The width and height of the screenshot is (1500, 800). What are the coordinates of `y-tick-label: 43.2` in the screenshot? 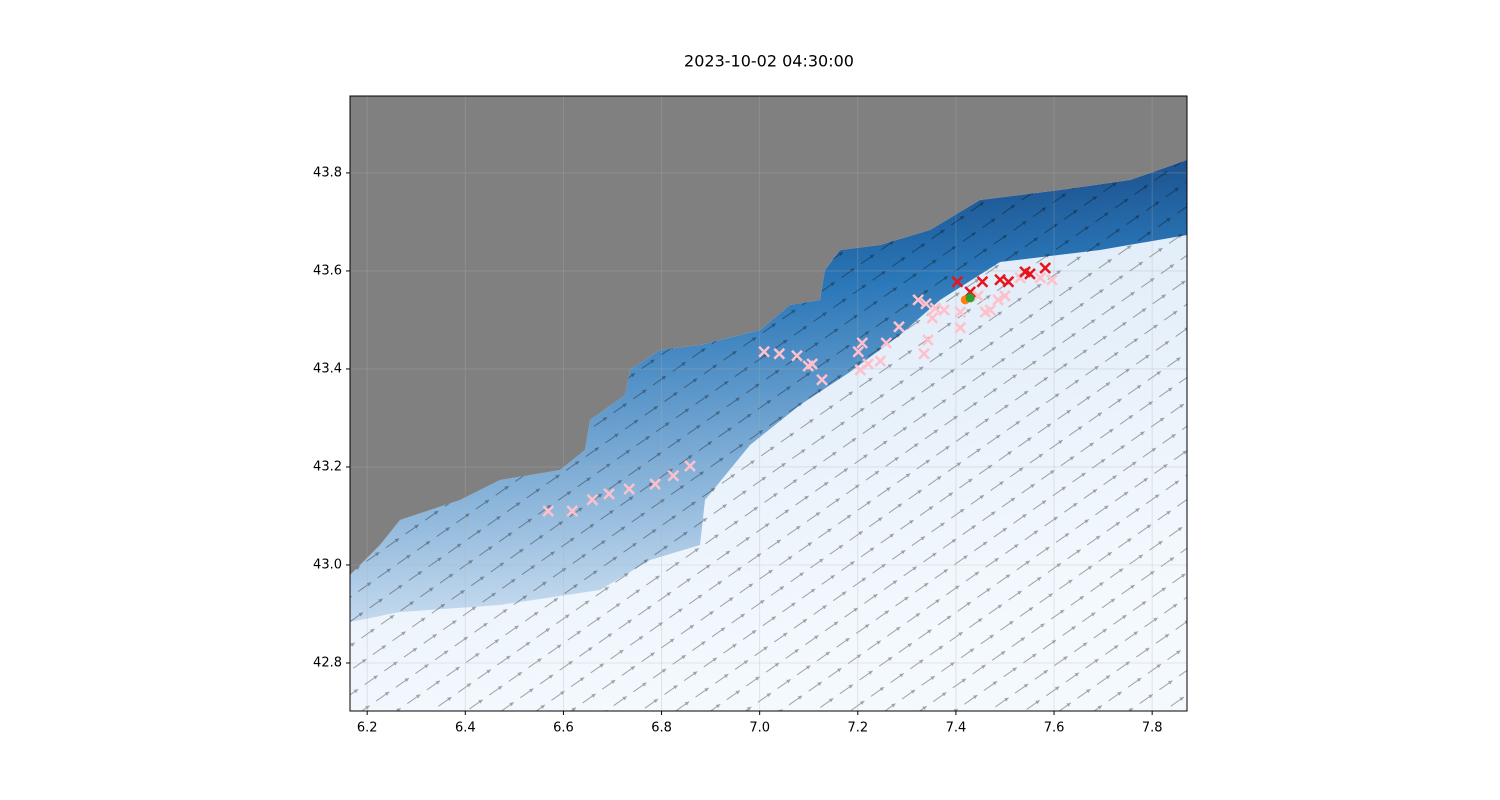 It's located at (327, 466).